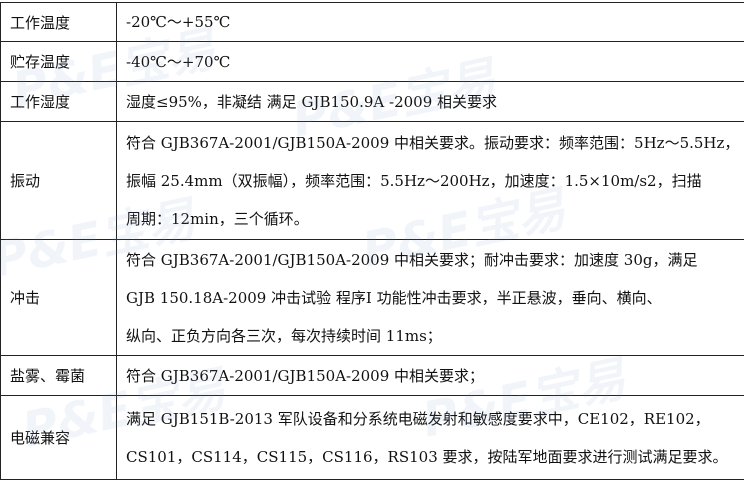  What do you see at coordinates (59, 438) in the screenshot?
I see `row-label: 电磁兼容` at bounding box center [59, 438].